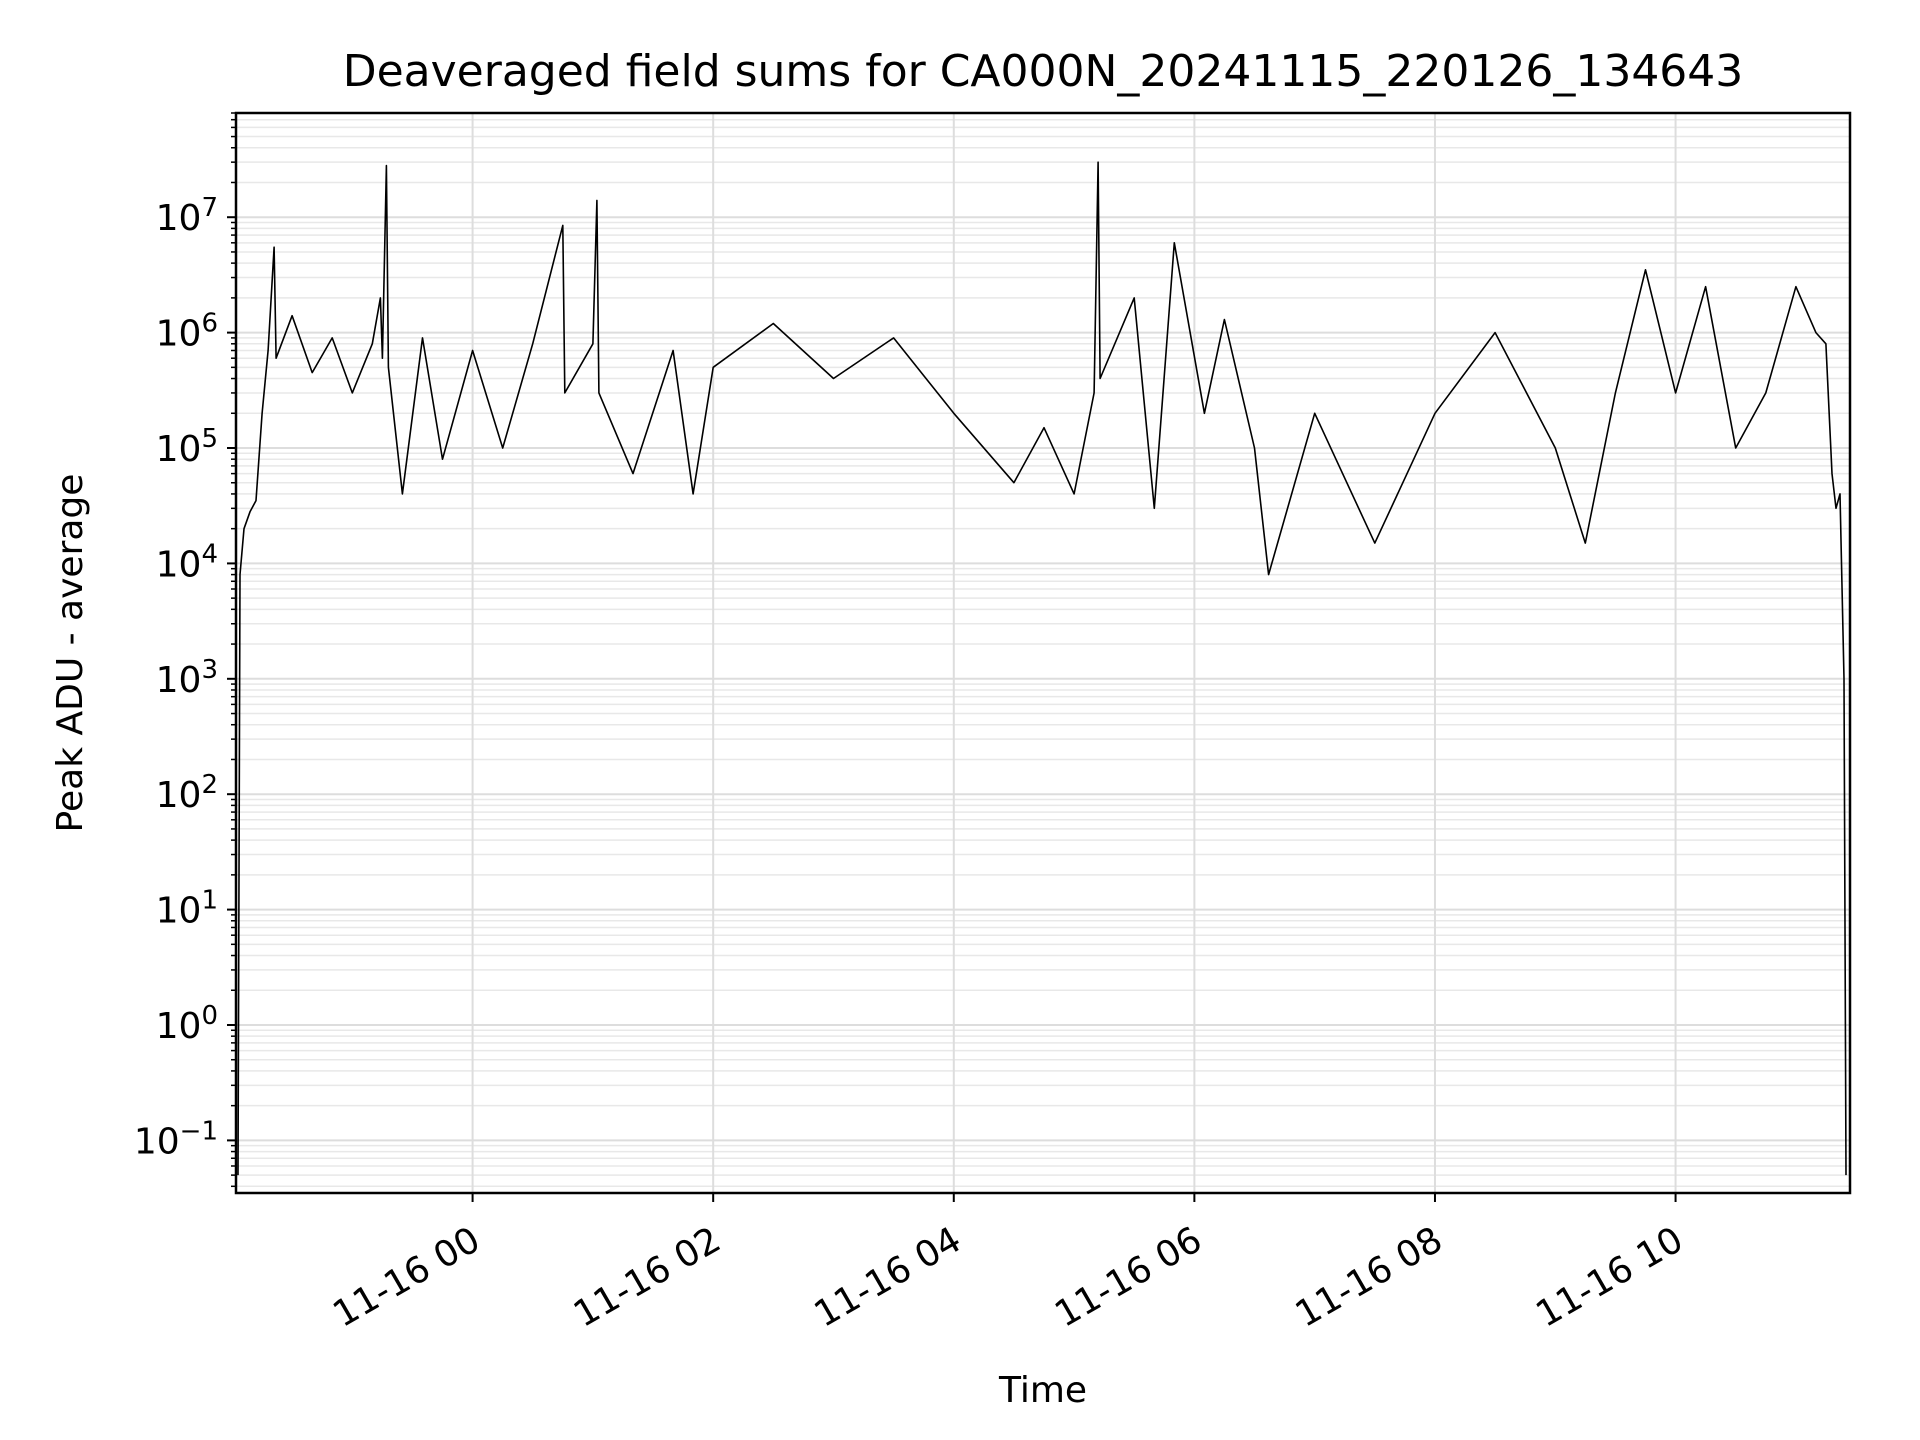 The width and height of the screenshot is (1920, 1440). Describe the element at coordinates (185, 650) in the screenshot. I see `y-axis: 10⁻¹ 10⁰ 10¹ 10² 10³ 10⁴ 10⁵ 10⁶ 10⁷` at that location.